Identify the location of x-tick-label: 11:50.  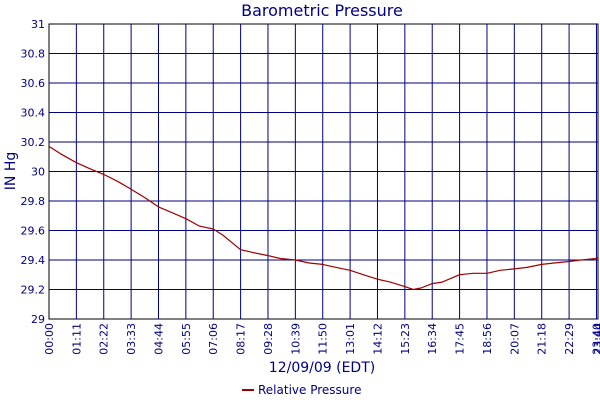
(323, 339).